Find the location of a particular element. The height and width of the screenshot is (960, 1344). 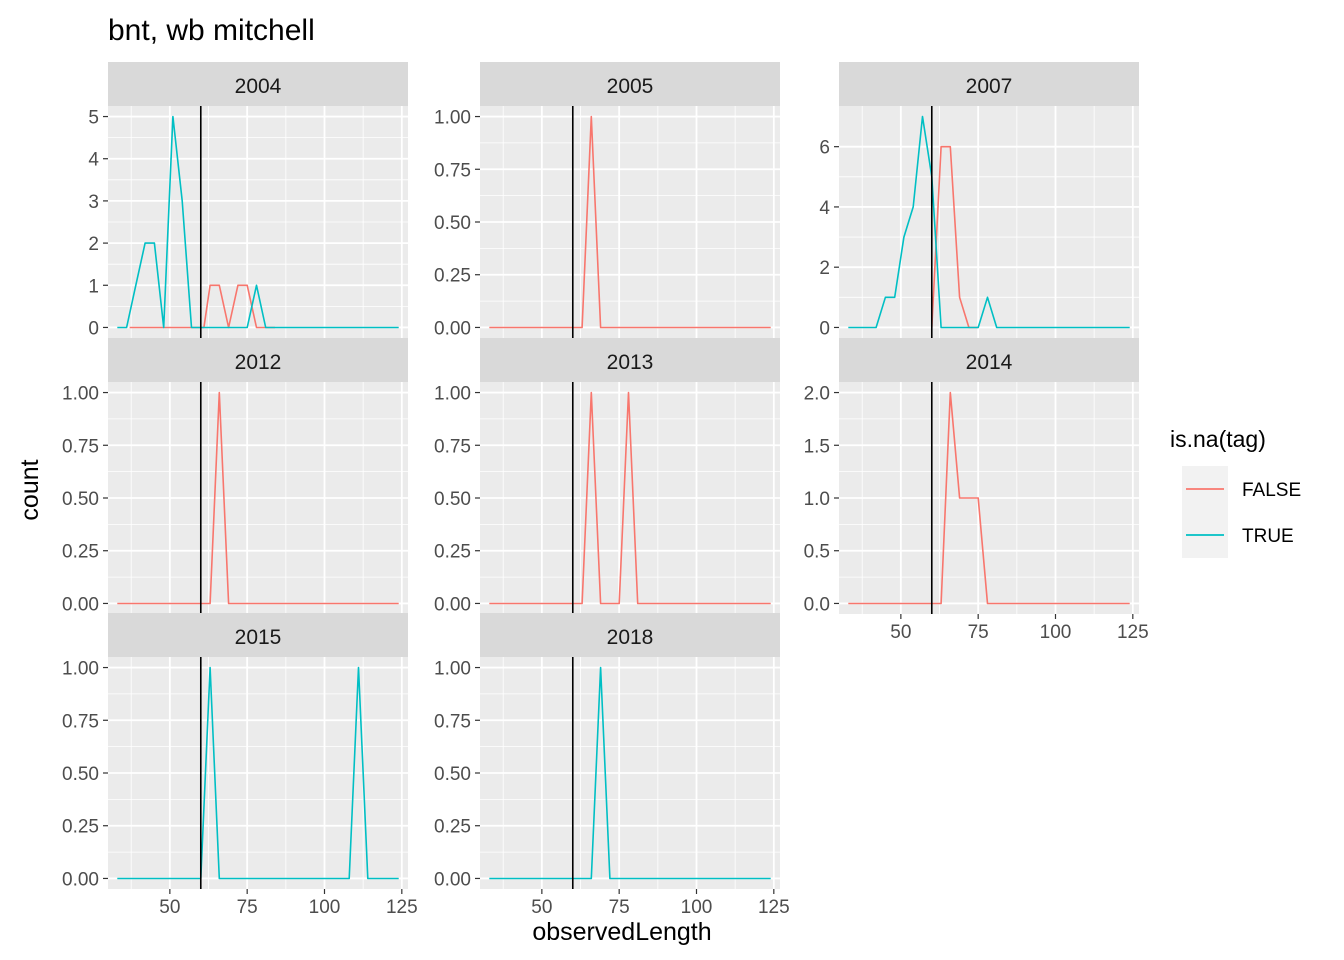

y-tick-label: 0.0 is located at coordinates (817, 604).